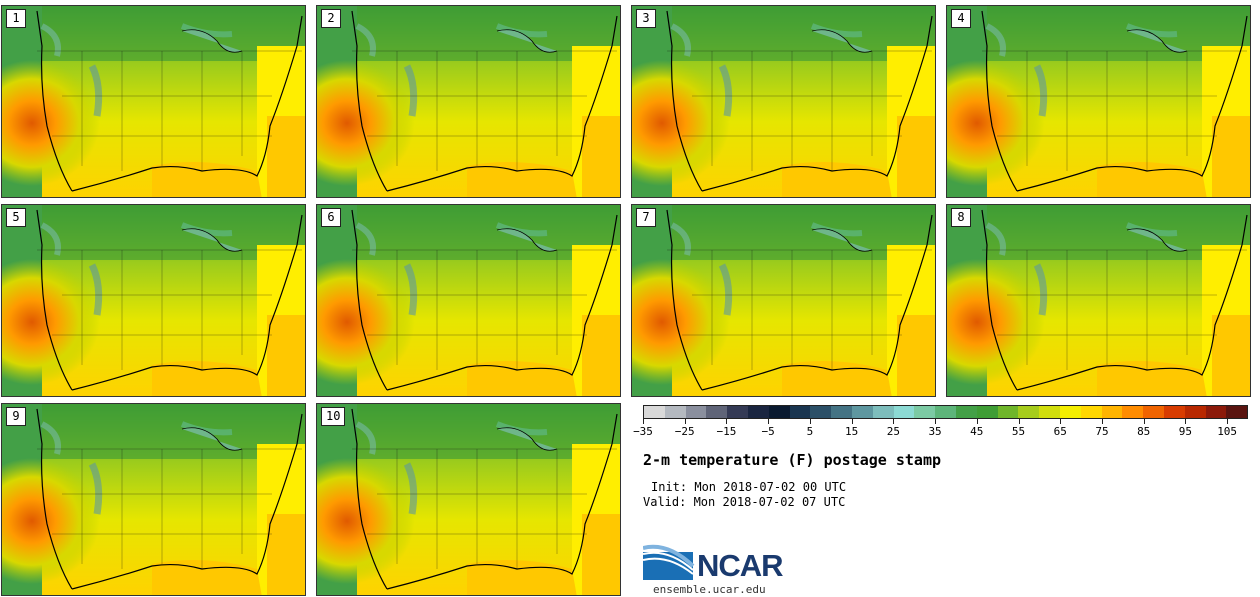 The height and width of the screenshot is (597, 1260). Describe the element at coordinates (961, 217) in the screenshot. I see `member-number-label: 8` at that location.